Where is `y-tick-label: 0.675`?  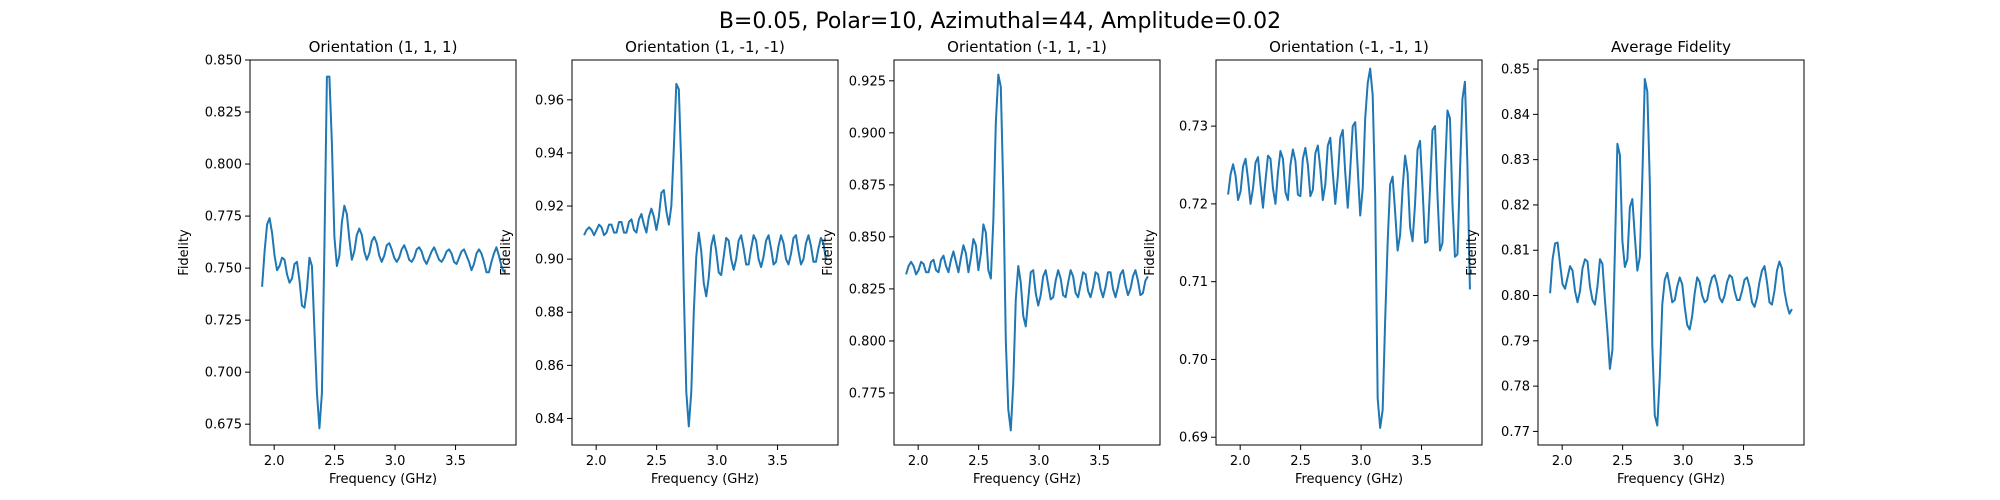 y-tick-label: 0.675 is located at coordinates (223, 425).